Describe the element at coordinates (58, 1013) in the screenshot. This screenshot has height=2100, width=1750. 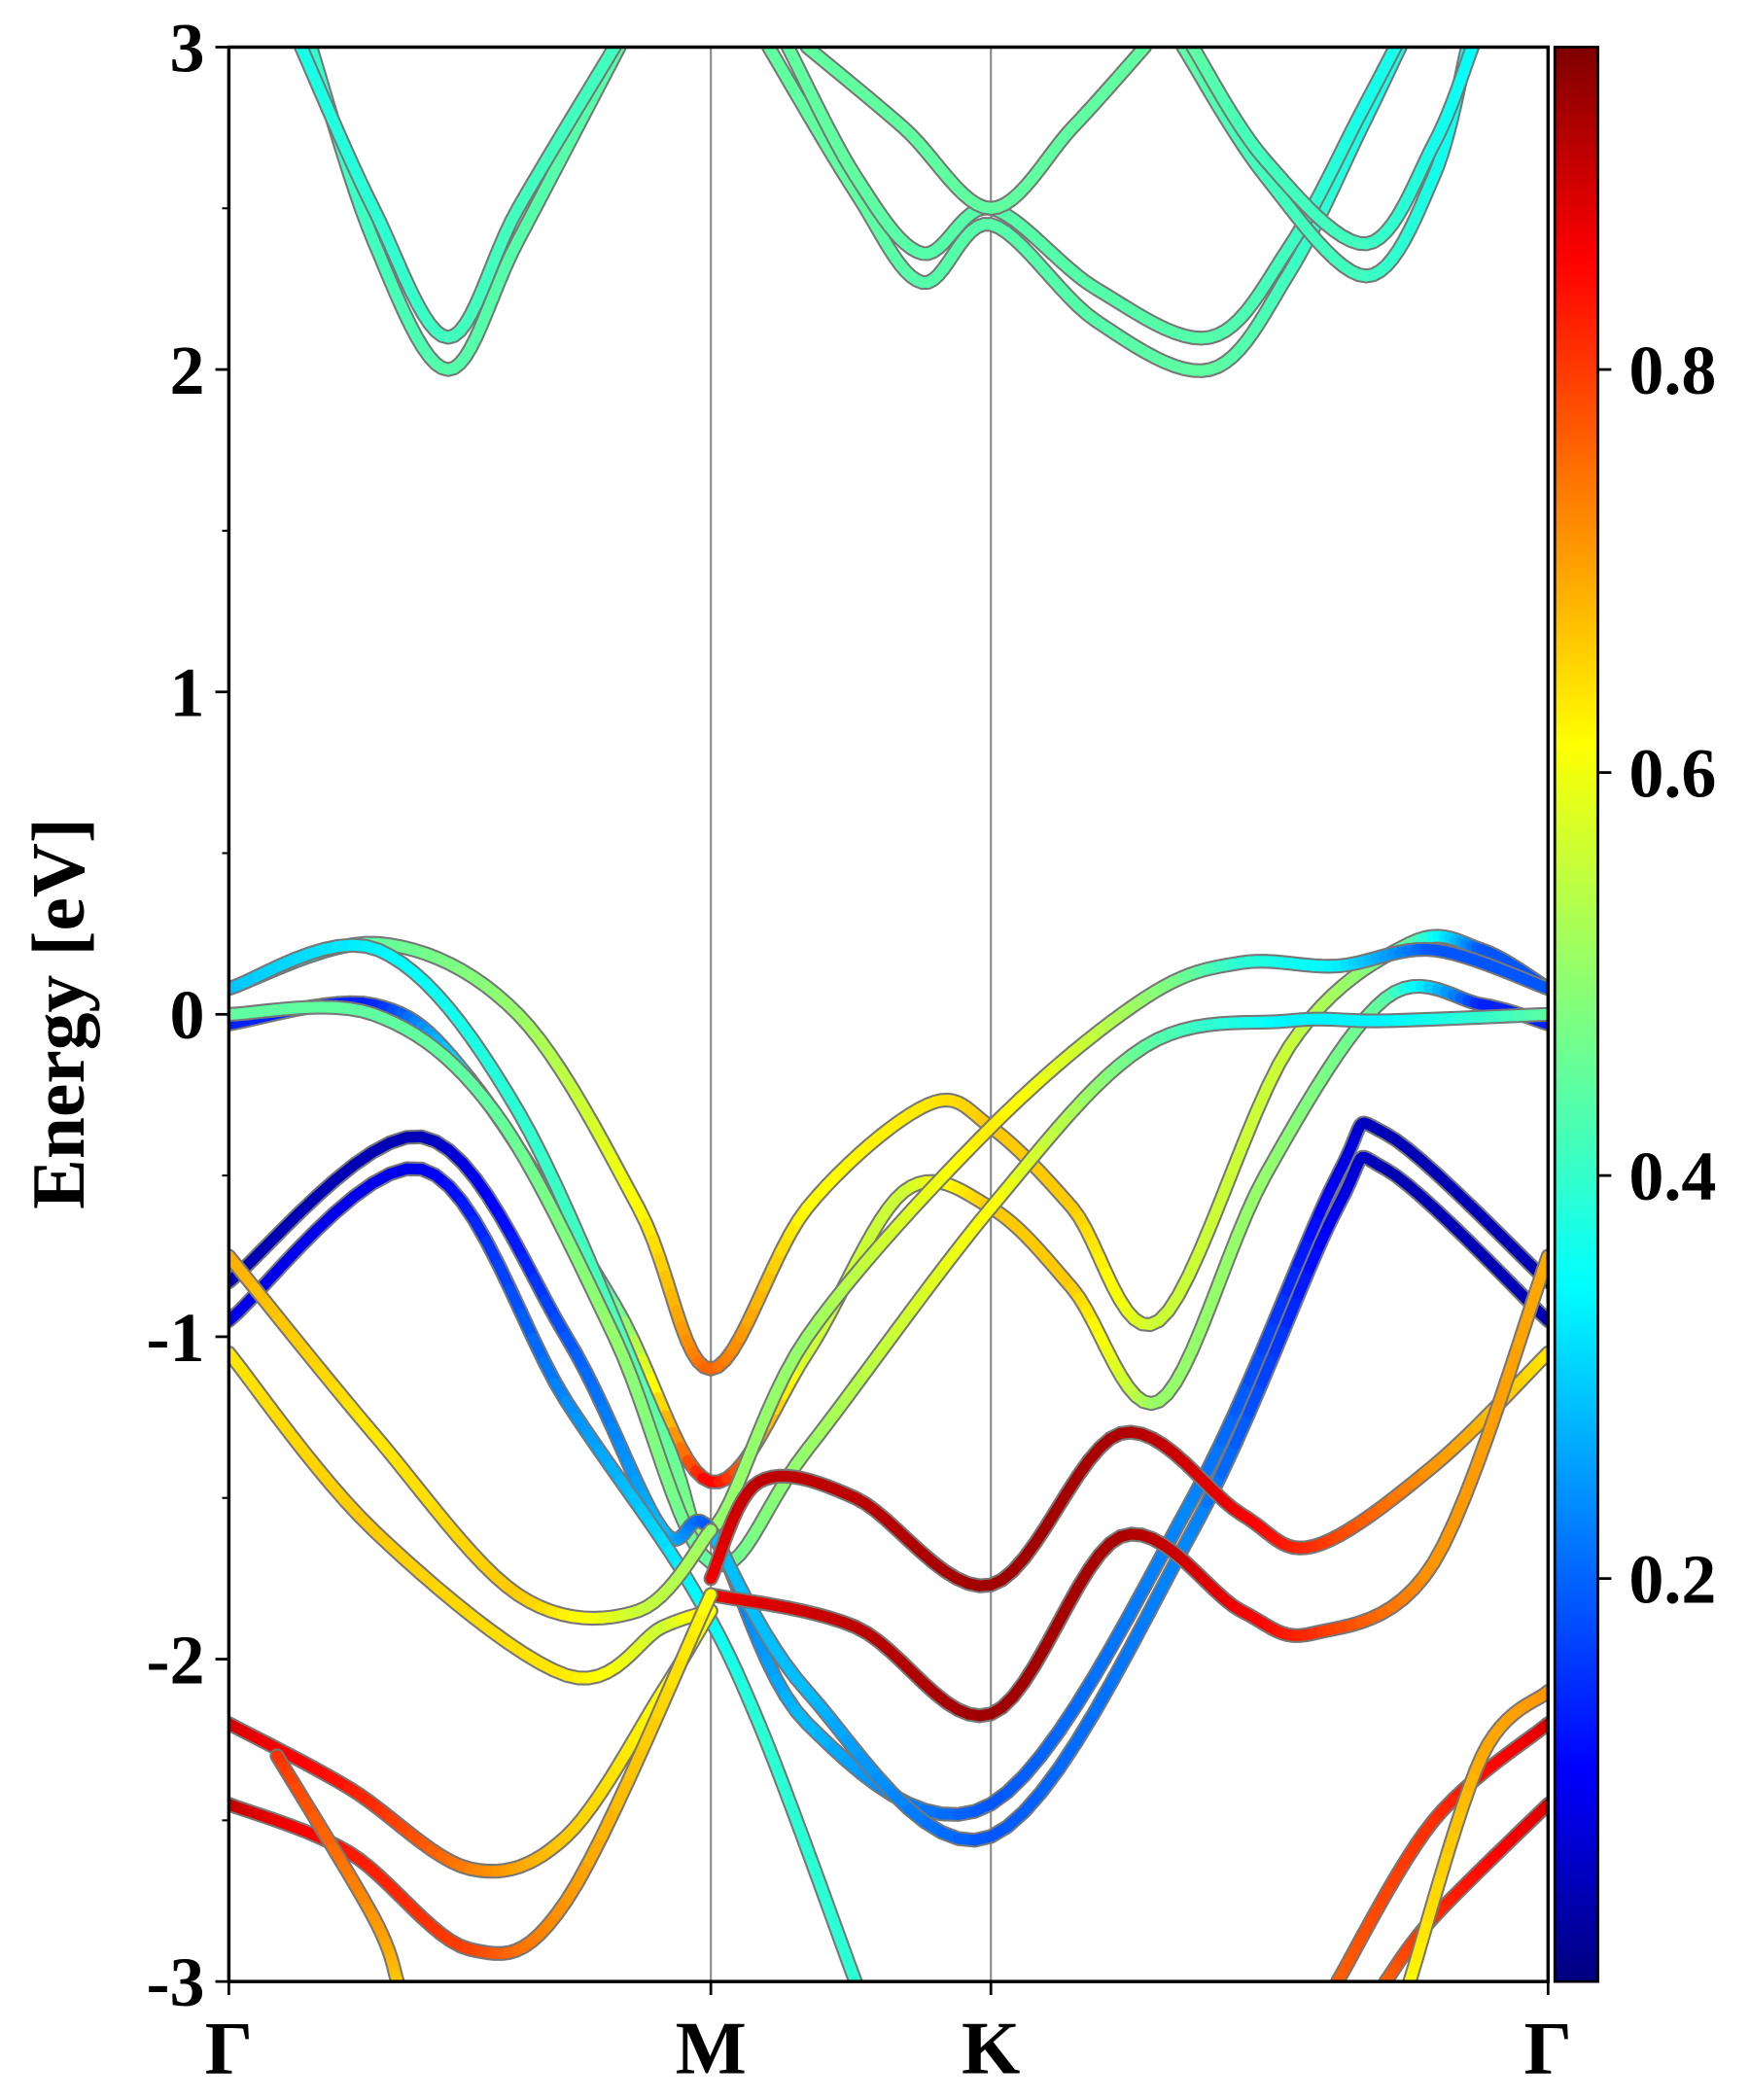
I see `y-axis-label: Energy [eV]` at that location.